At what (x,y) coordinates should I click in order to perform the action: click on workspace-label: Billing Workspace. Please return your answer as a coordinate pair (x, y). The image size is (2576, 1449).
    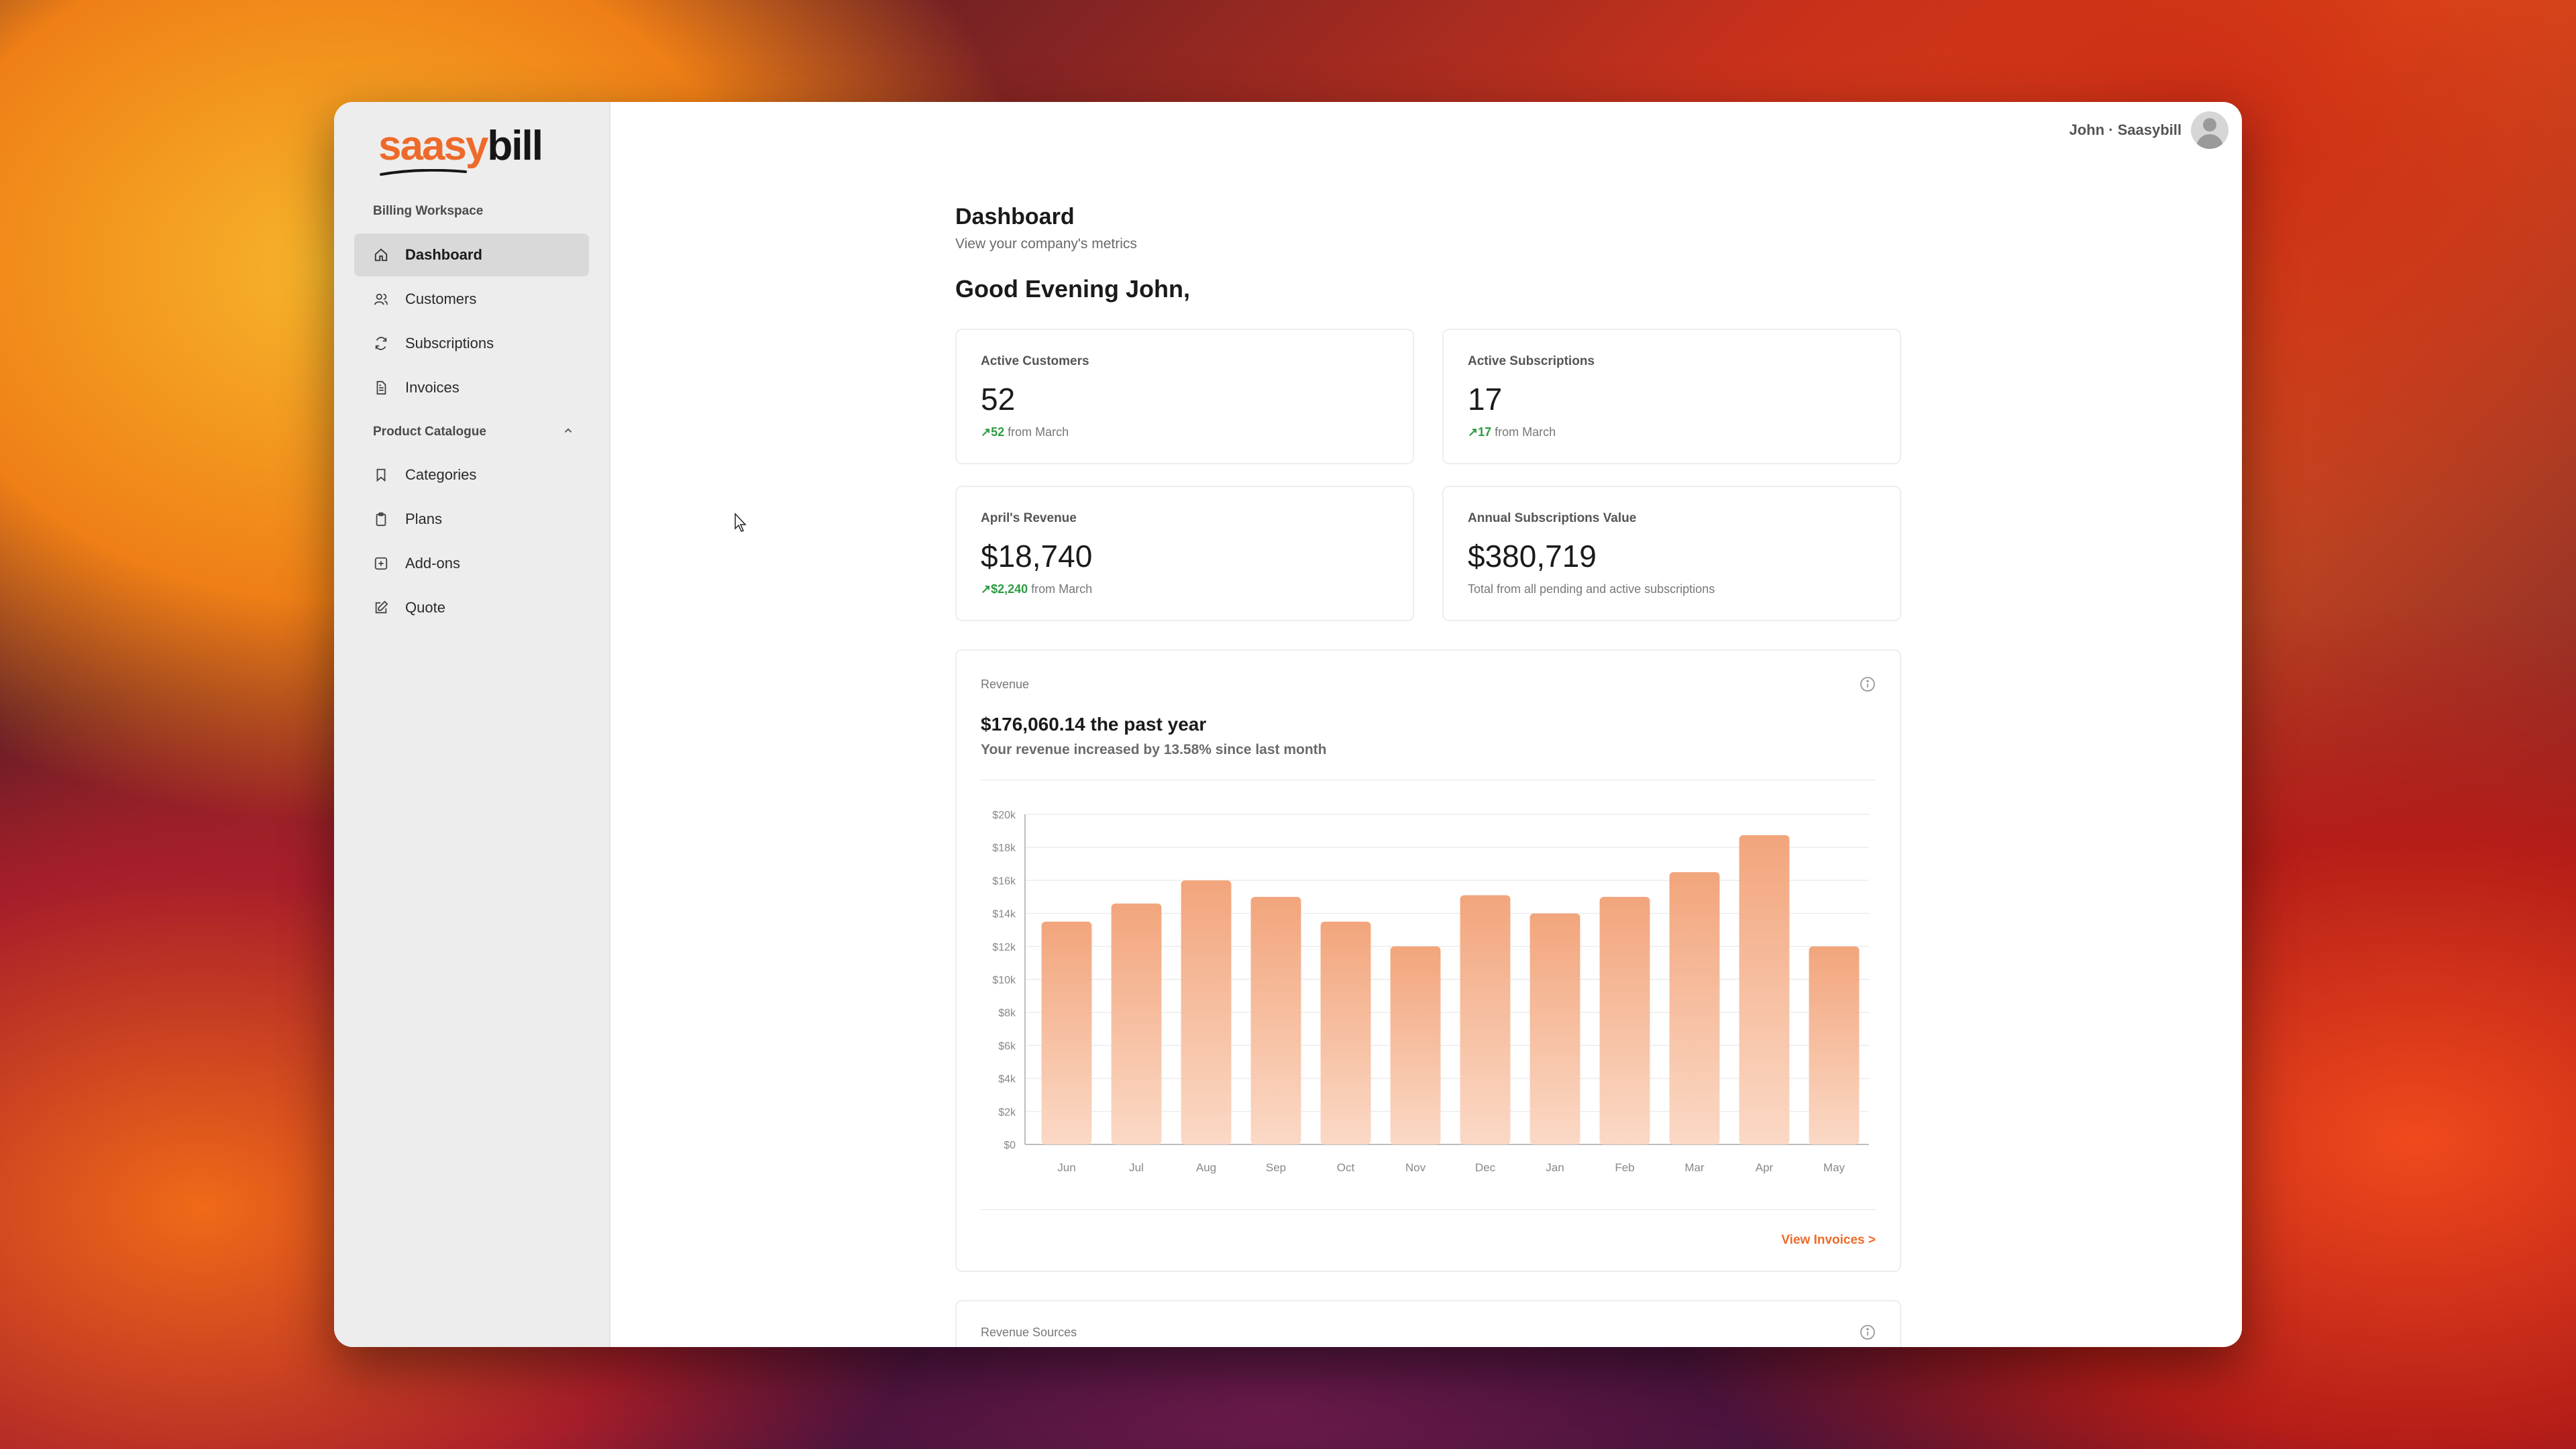
    Looking at the image, I should click on (428, 211).